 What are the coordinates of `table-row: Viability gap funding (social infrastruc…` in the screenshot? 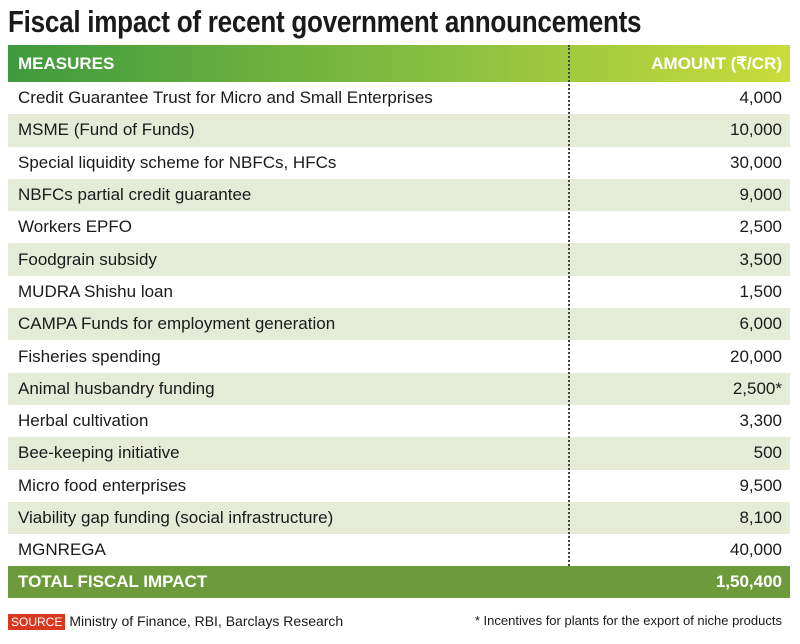 It's located at (399, 518).